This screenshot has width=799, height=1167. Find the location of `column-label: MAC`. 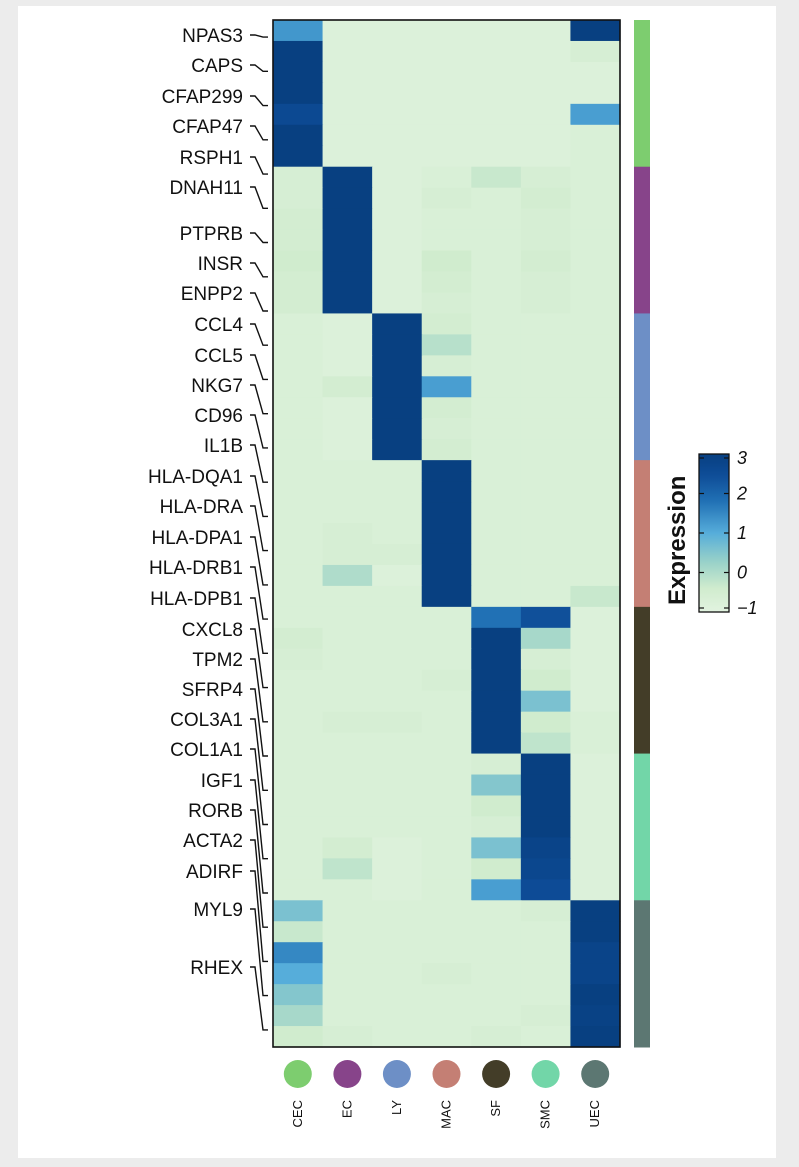

column-label: MAC is located at coordinates (446, 1114).